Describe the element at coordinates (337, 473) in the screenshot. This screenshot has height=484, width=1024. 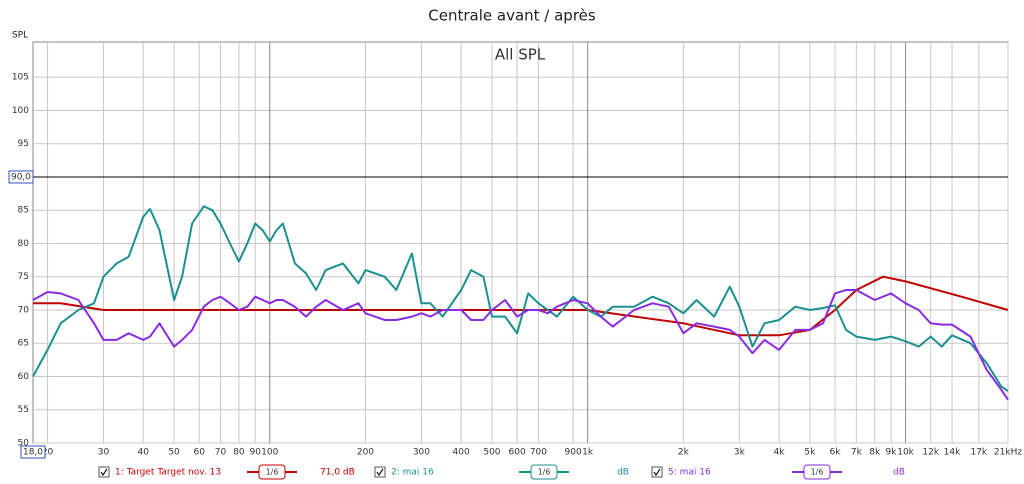
I see `legend-offset: 71,0 dB` at that location.